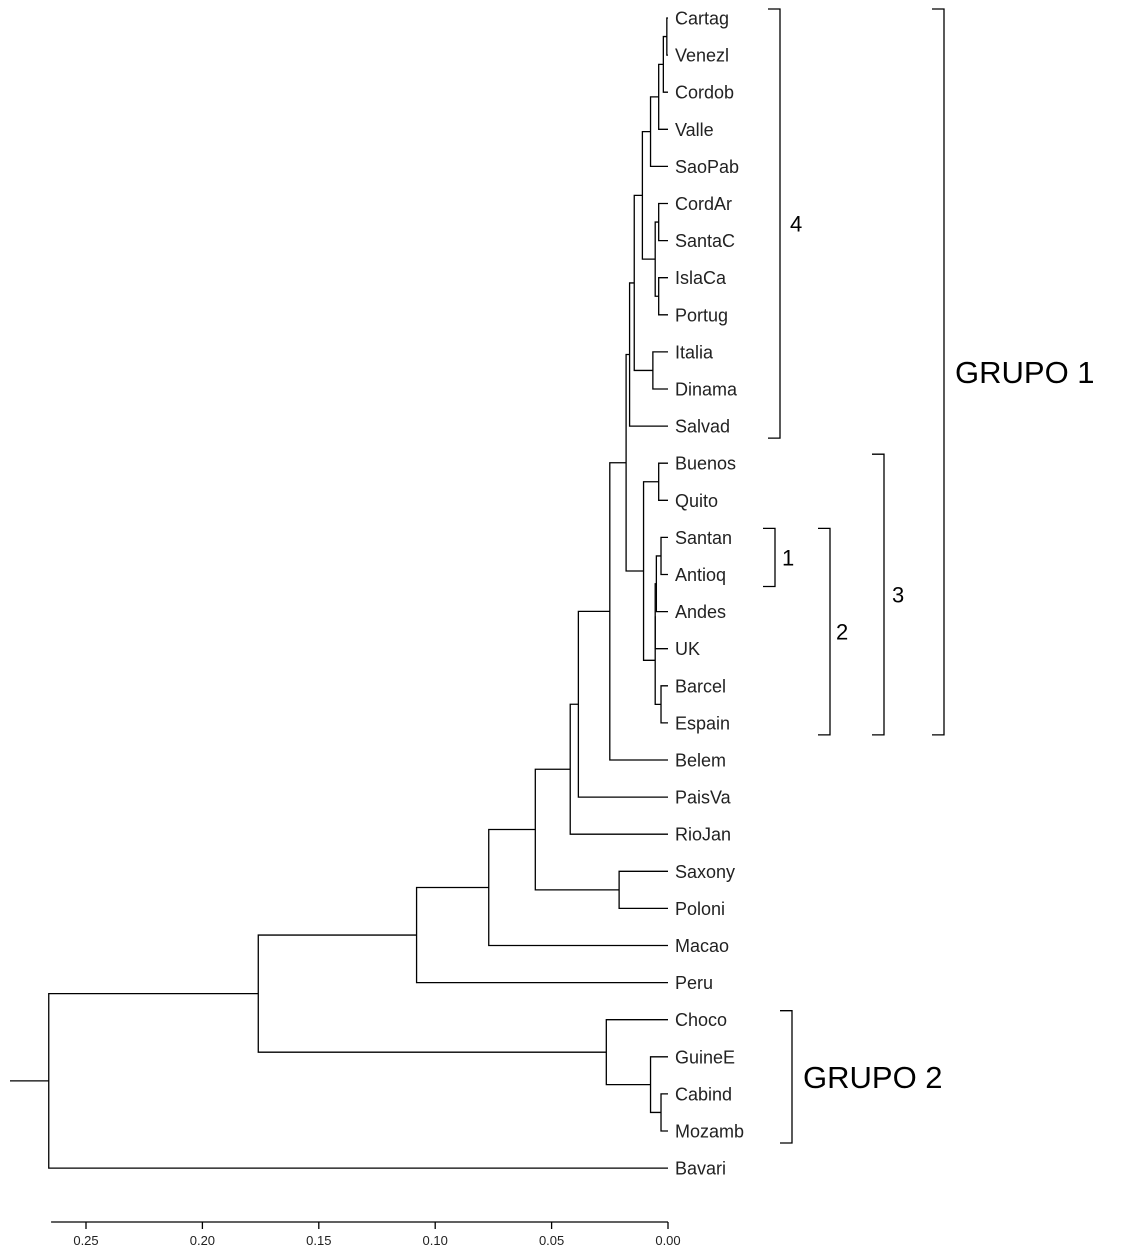 This screenshot has width=1130, height=1250. I want to click on x-tick-label: 0.20, so click(202, 1240).